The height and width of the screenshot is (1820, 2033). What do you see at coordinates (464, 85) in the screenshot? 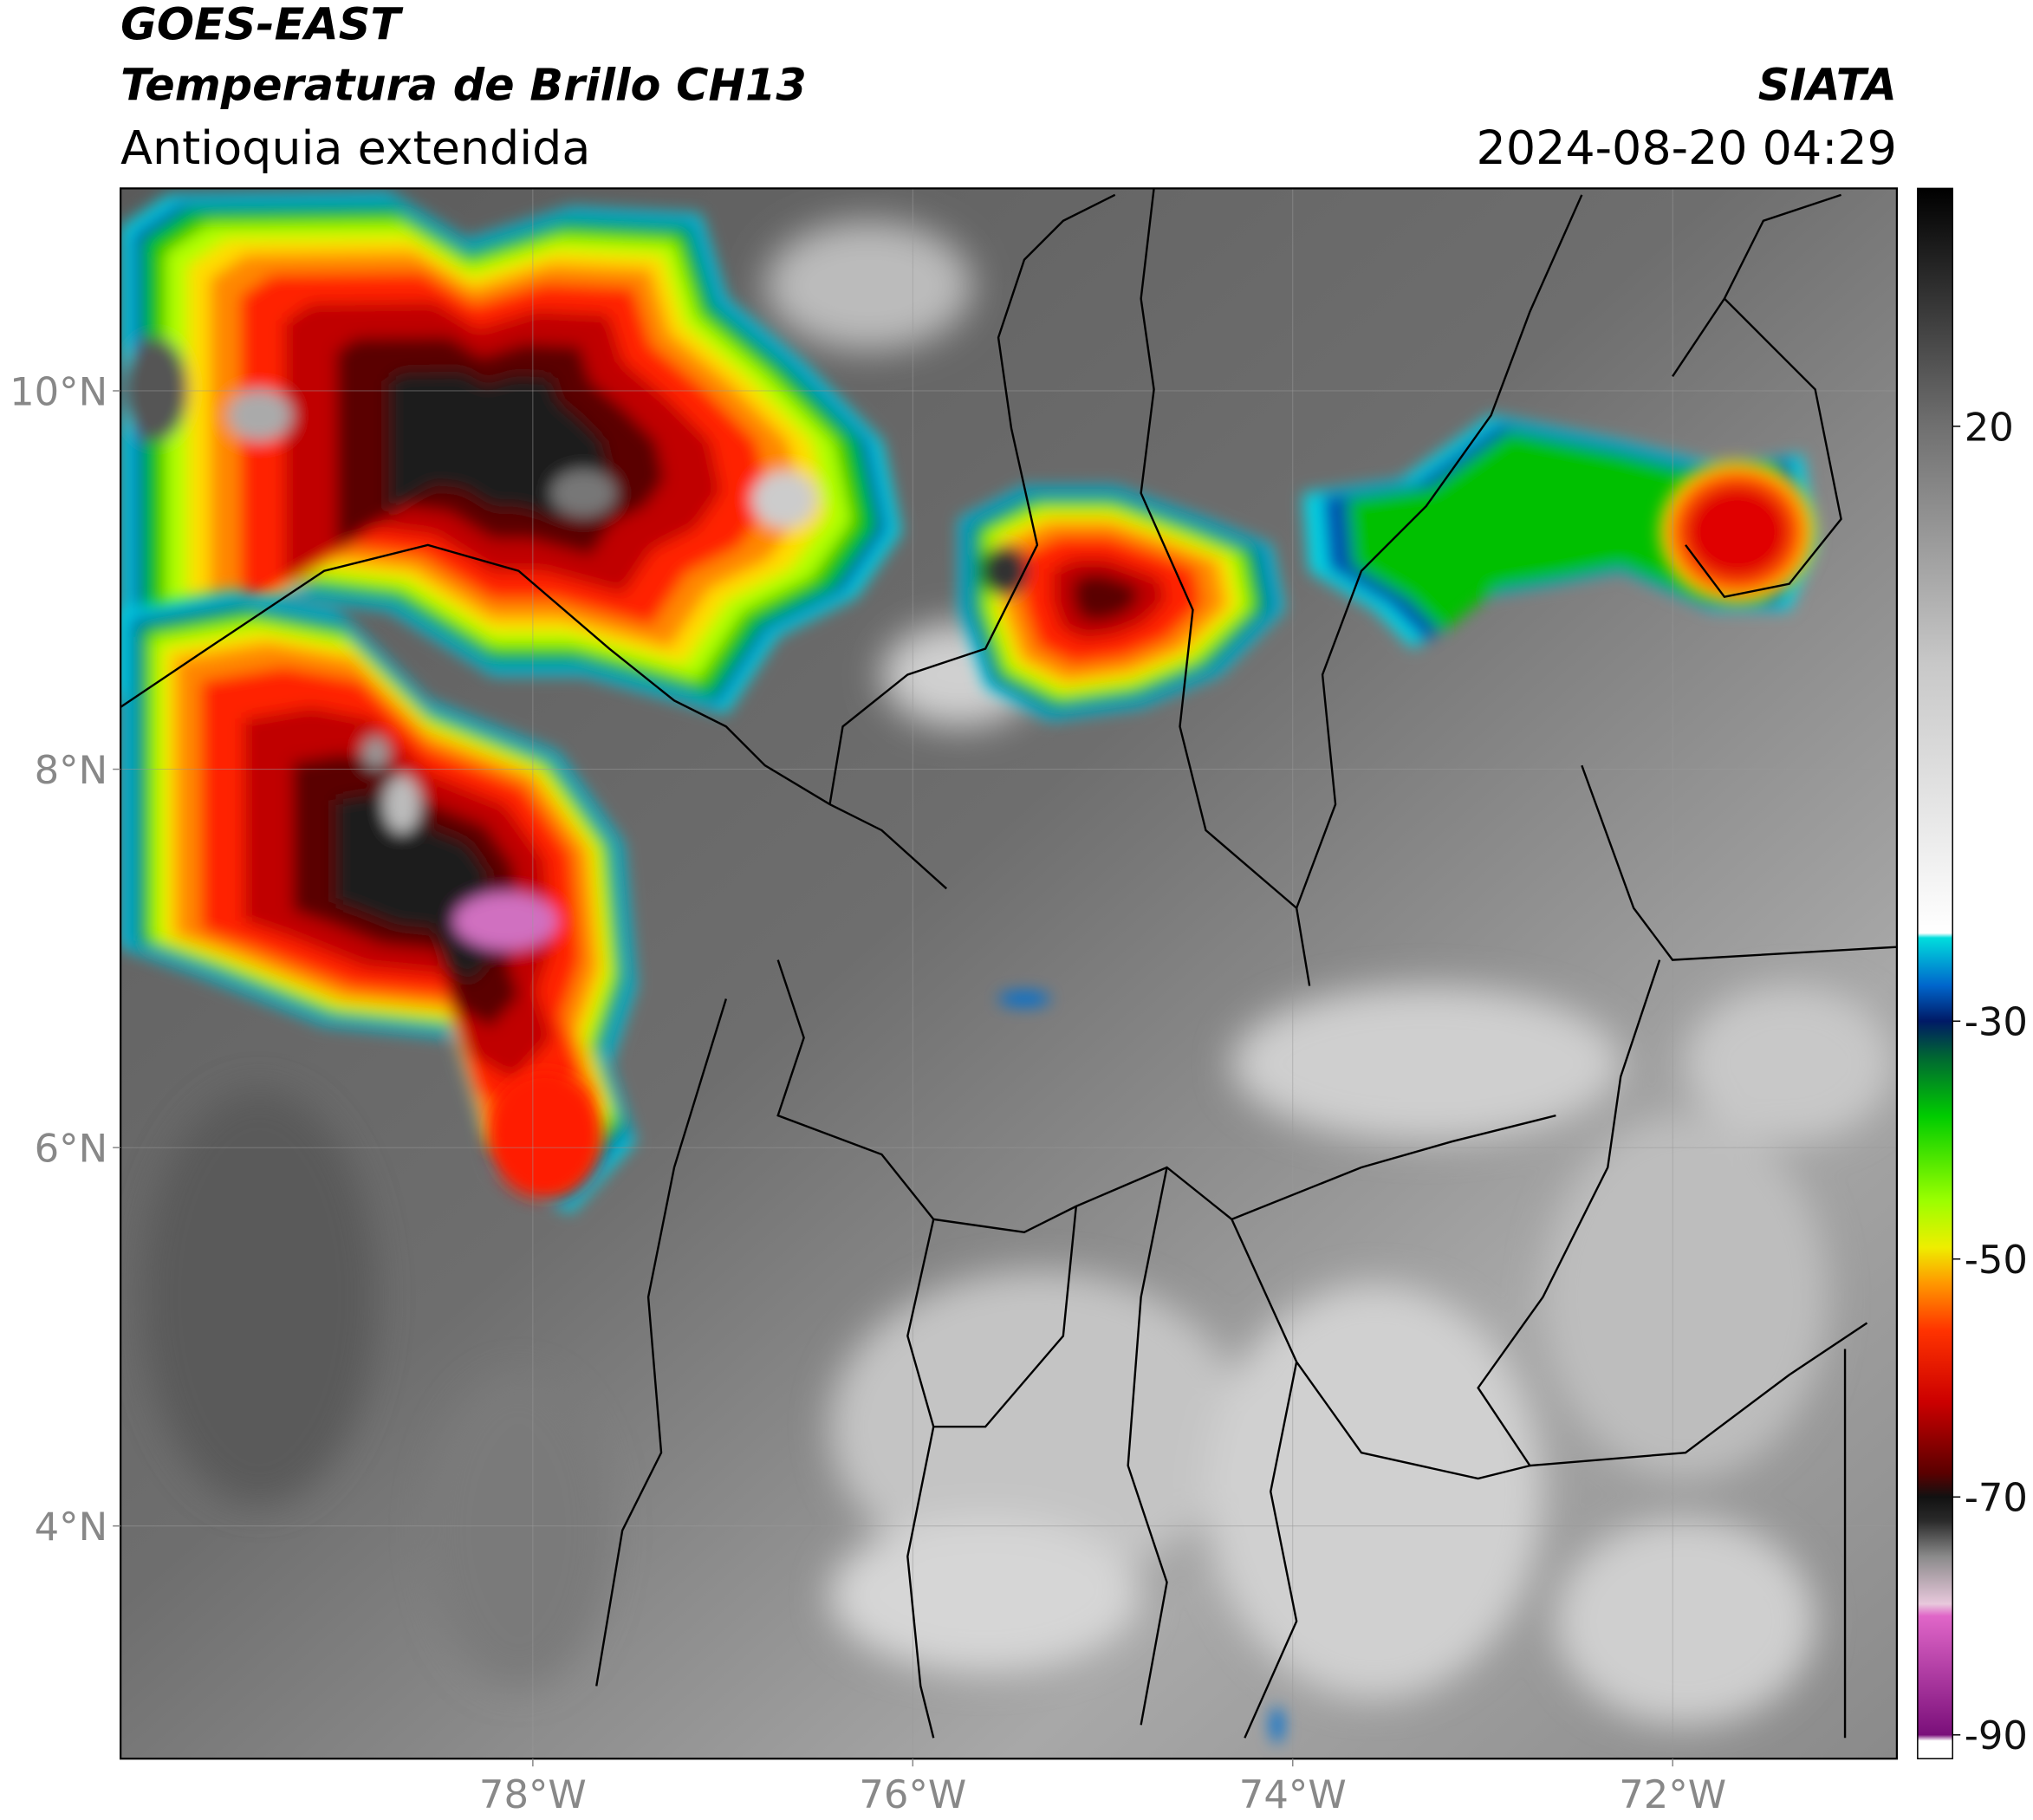
I see `product-title: Temperatura de Brillo CH13` at bounding box center [464, 85].